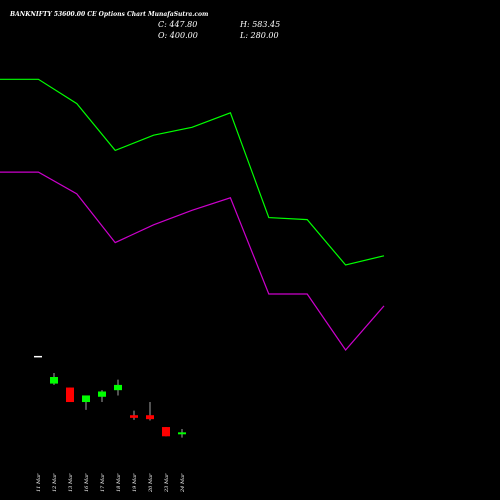 This screenshot has height=500, width=500. I want to click on candle-19-mar, so click(134, 415).